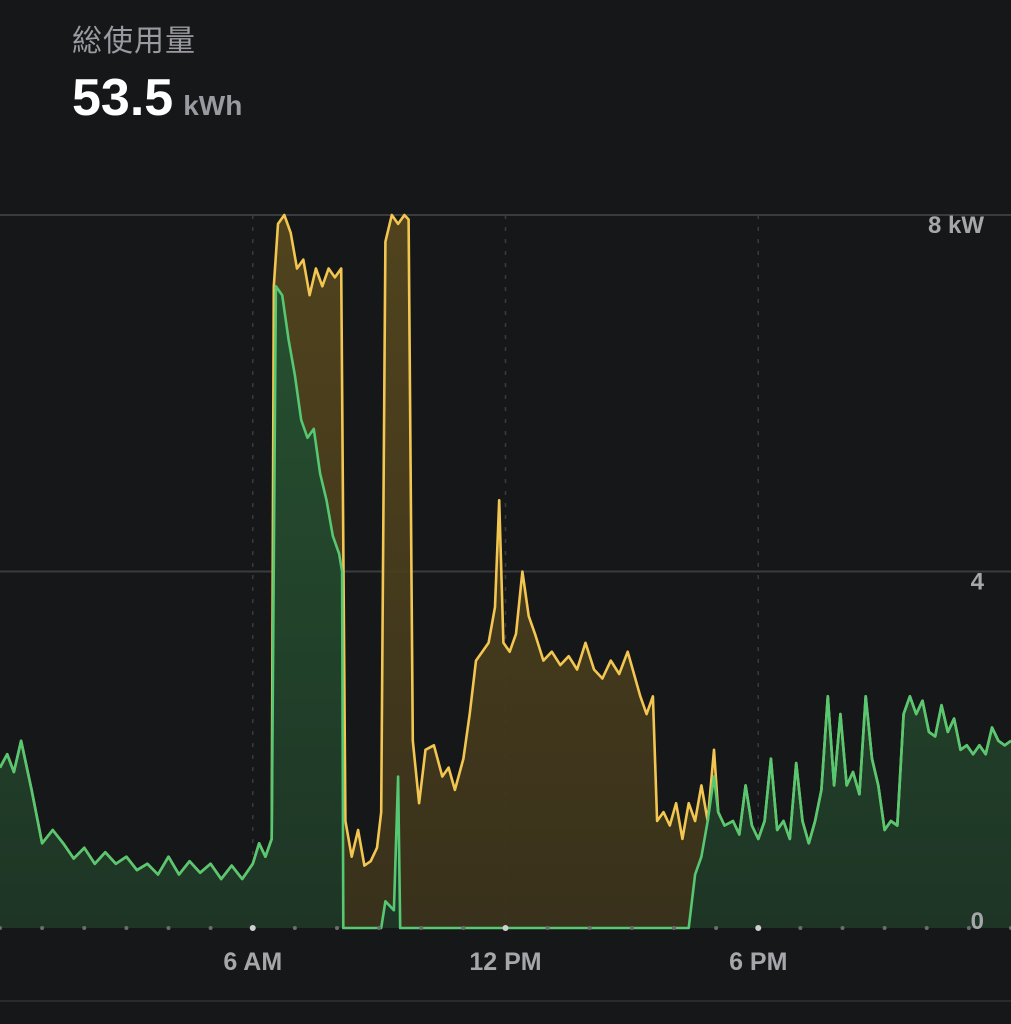 The image size is (1011, 1024). Describe the element at coordinates (977, 921) in the screenshot. I see `y-tick-label-0: 0` at that location.